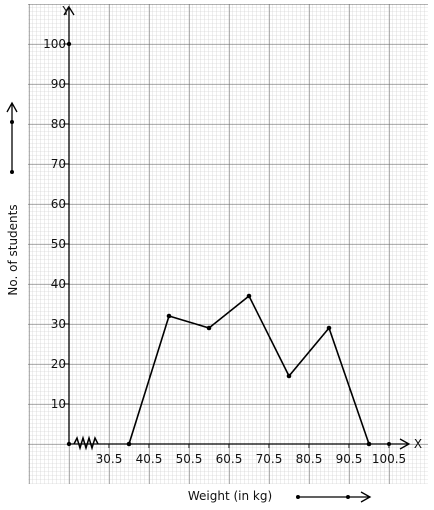  Describe the element at coordinates (58, 404) in the screenshot. I see `y-tick-label: 10` at that location.